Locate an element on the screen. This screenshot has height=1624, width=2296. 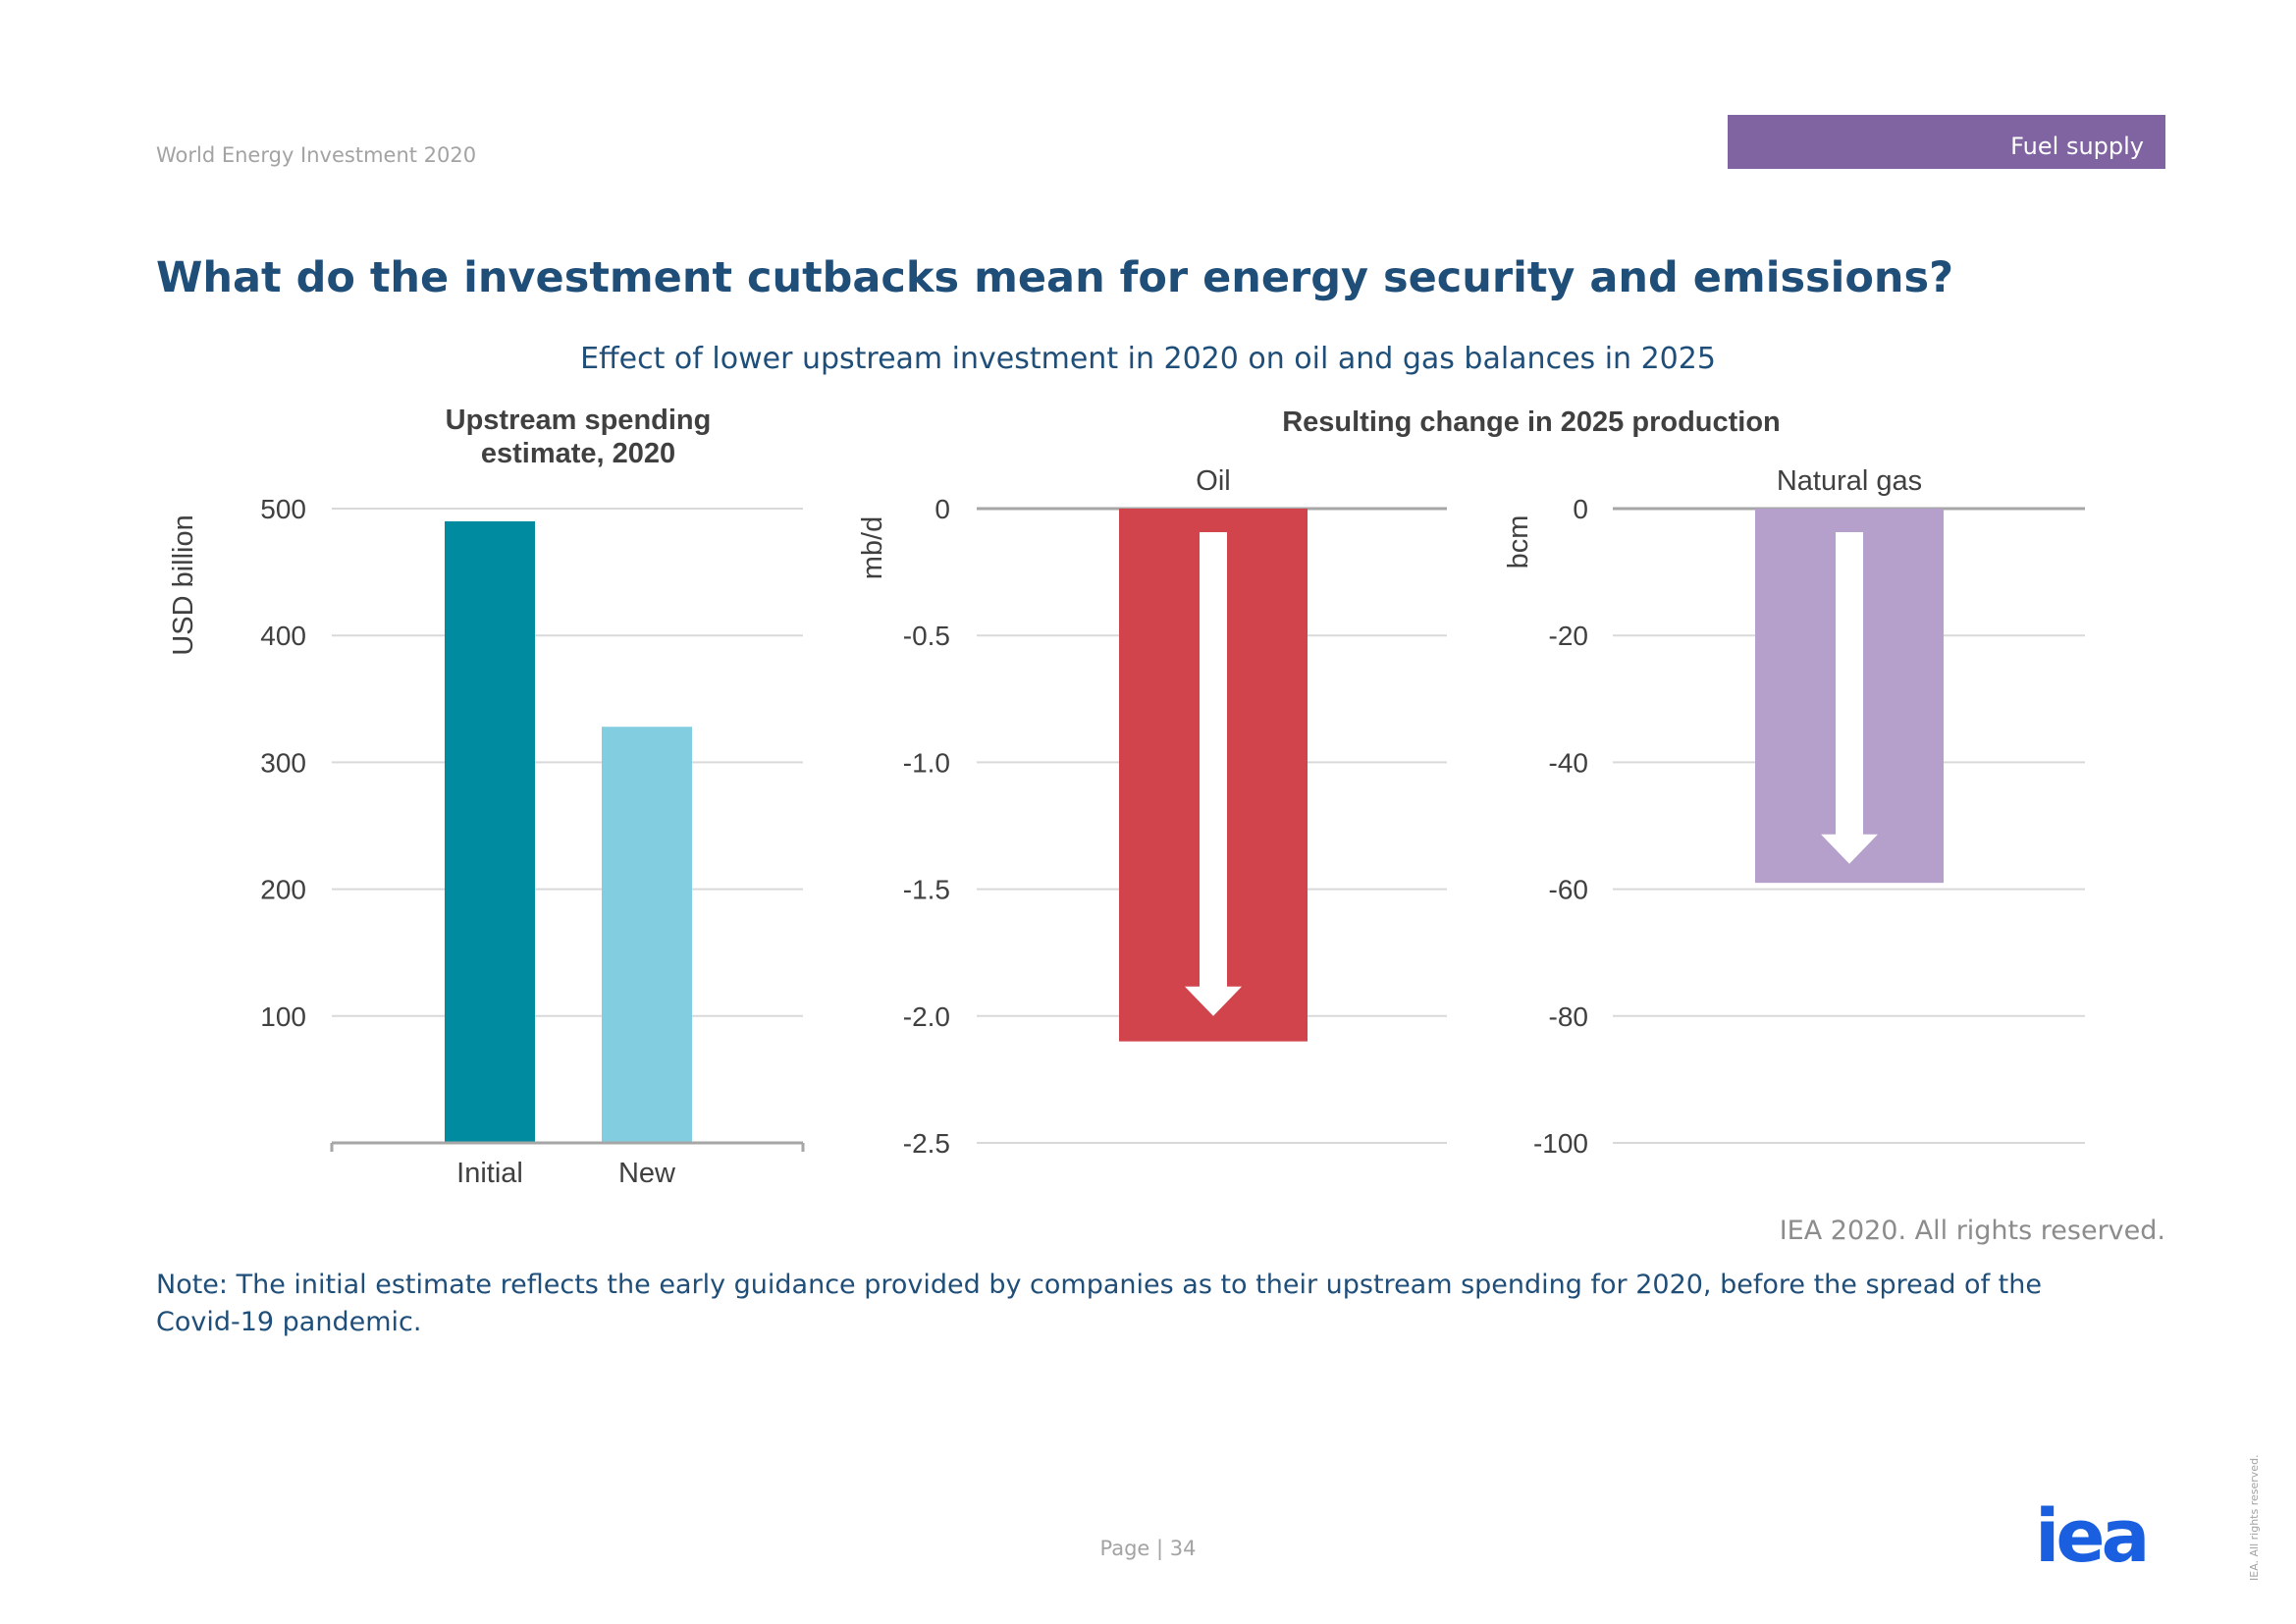
y-tick-label: -2.5 is located at coordinates (926, 1143).